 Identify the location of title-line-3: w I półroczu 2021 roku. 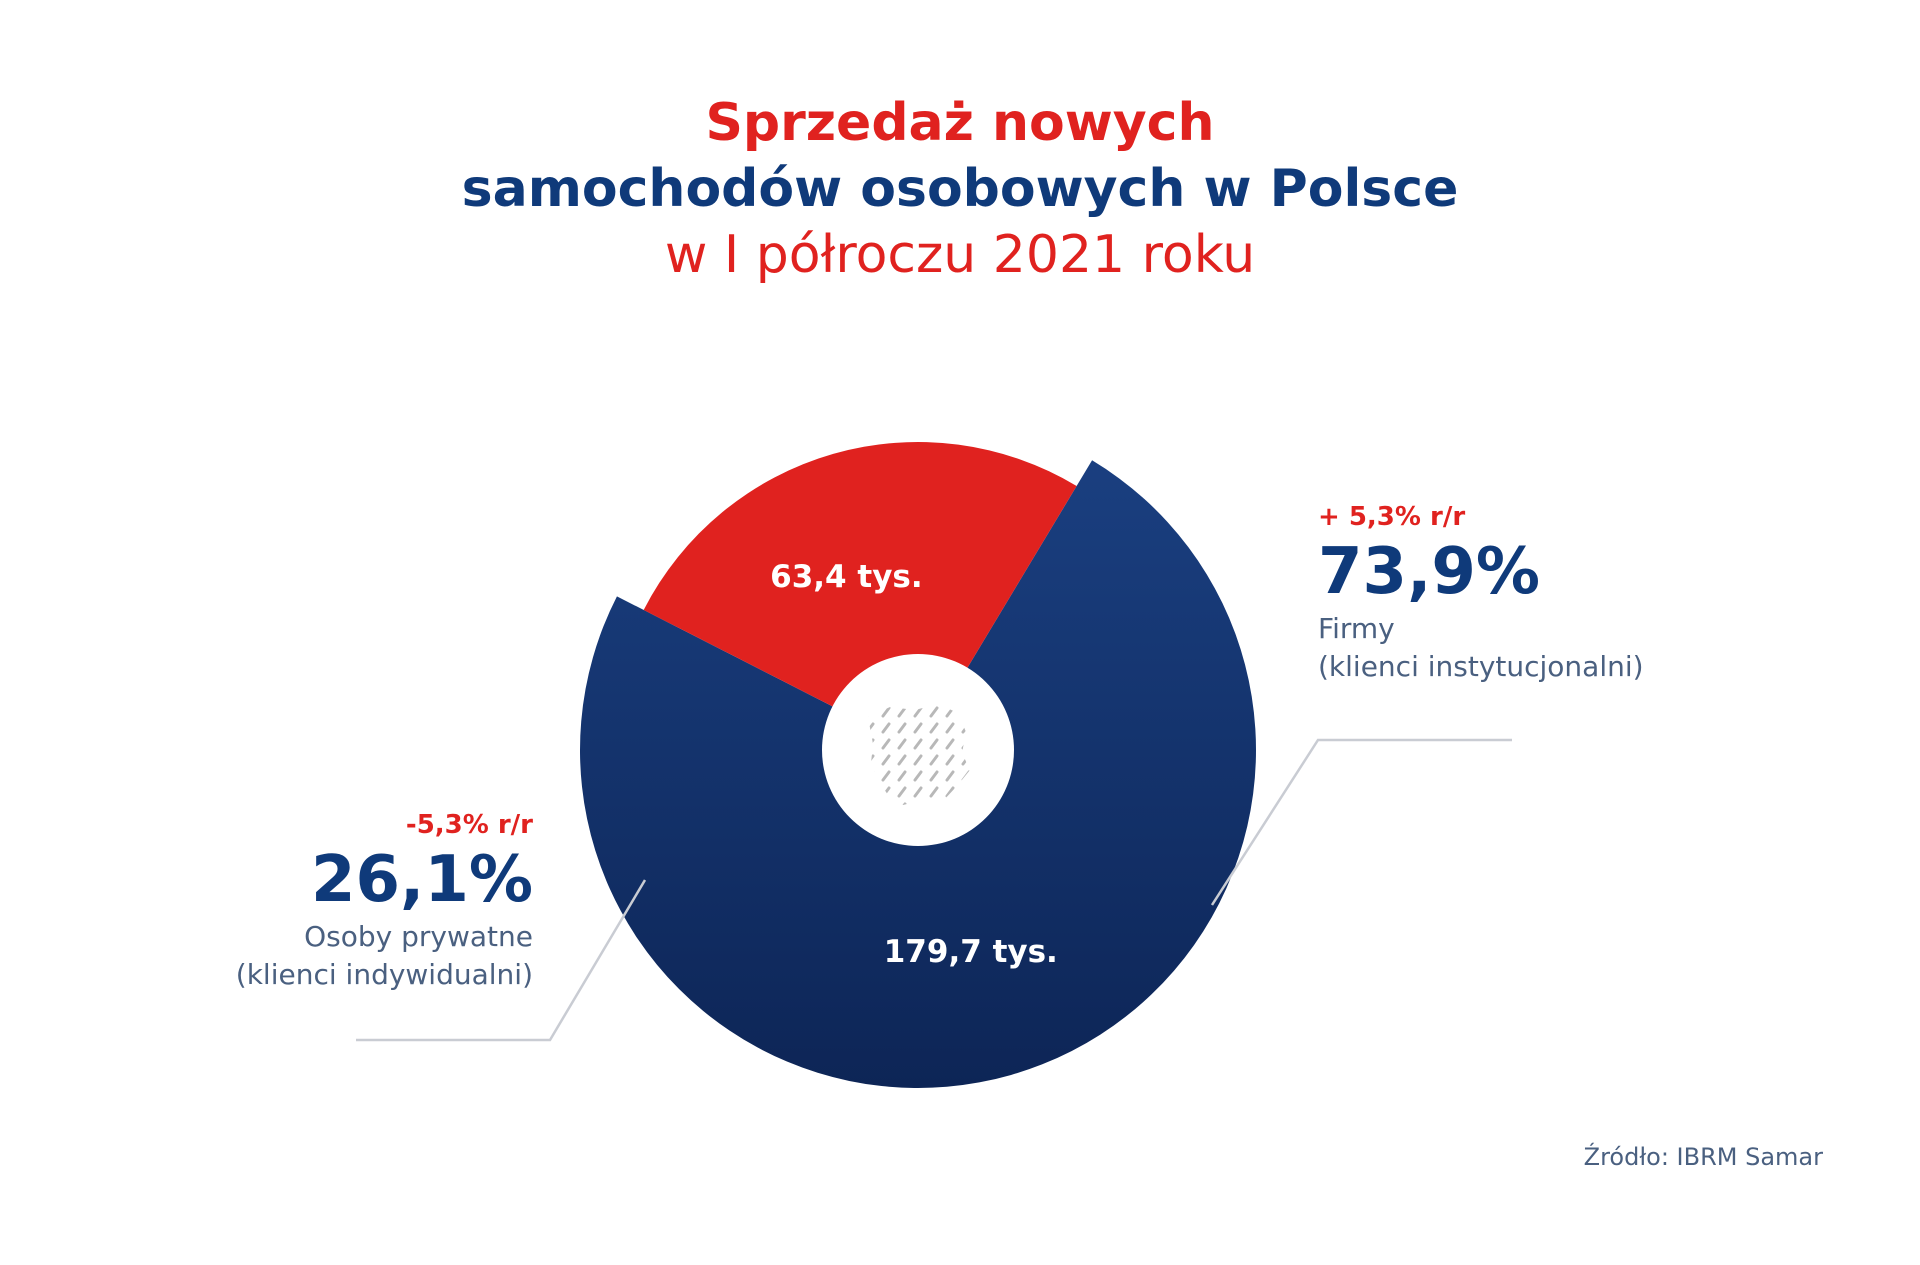
(960, 255).